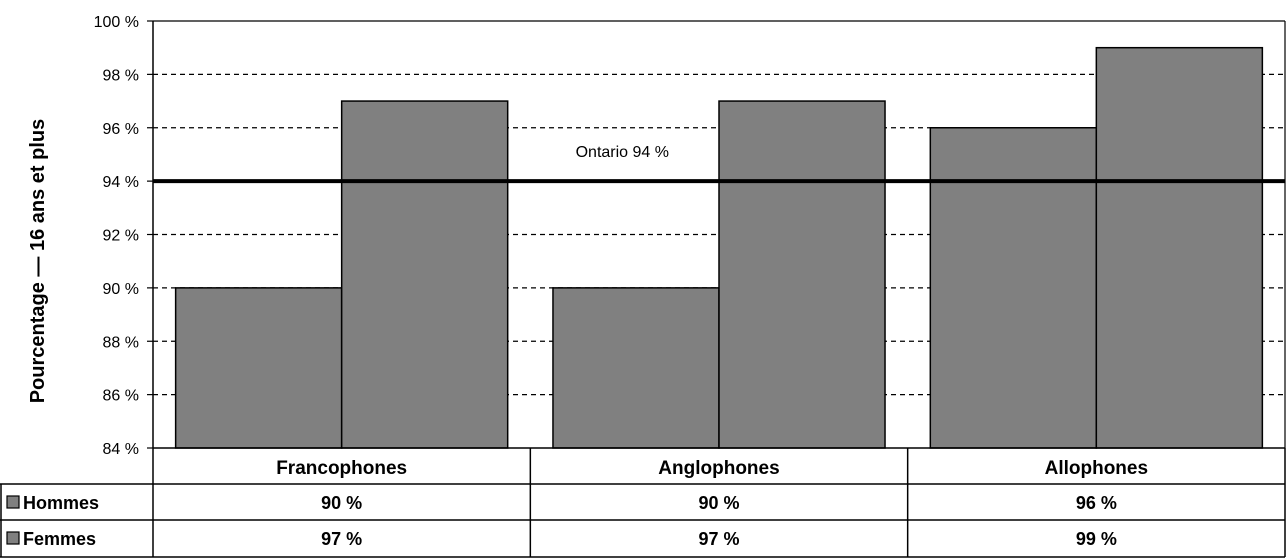 Image resolution: width=1286 pixels, height=559 pixels. I want to click on bar-hommes-anglophones, so click(636, 368).